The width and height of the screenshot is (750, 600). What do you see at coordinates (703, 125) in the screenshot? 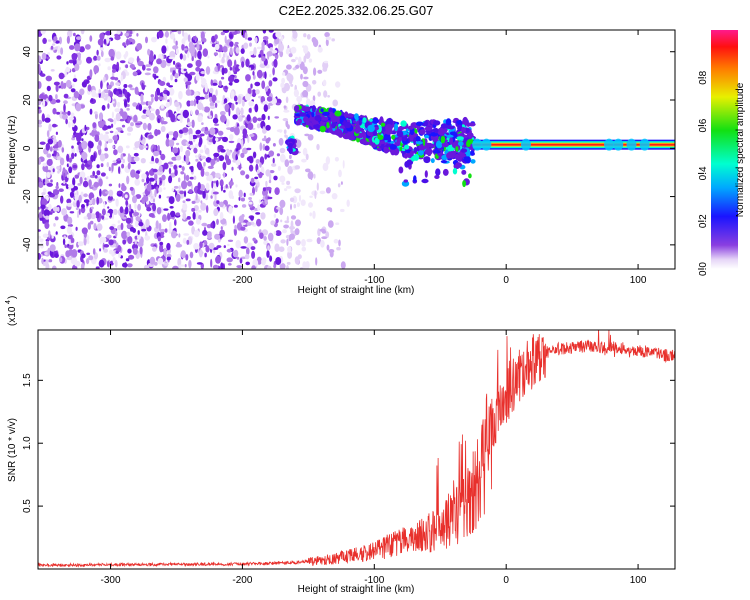
I see `colorbar-tick-label: 0.6` at bounding box center [703, 125].